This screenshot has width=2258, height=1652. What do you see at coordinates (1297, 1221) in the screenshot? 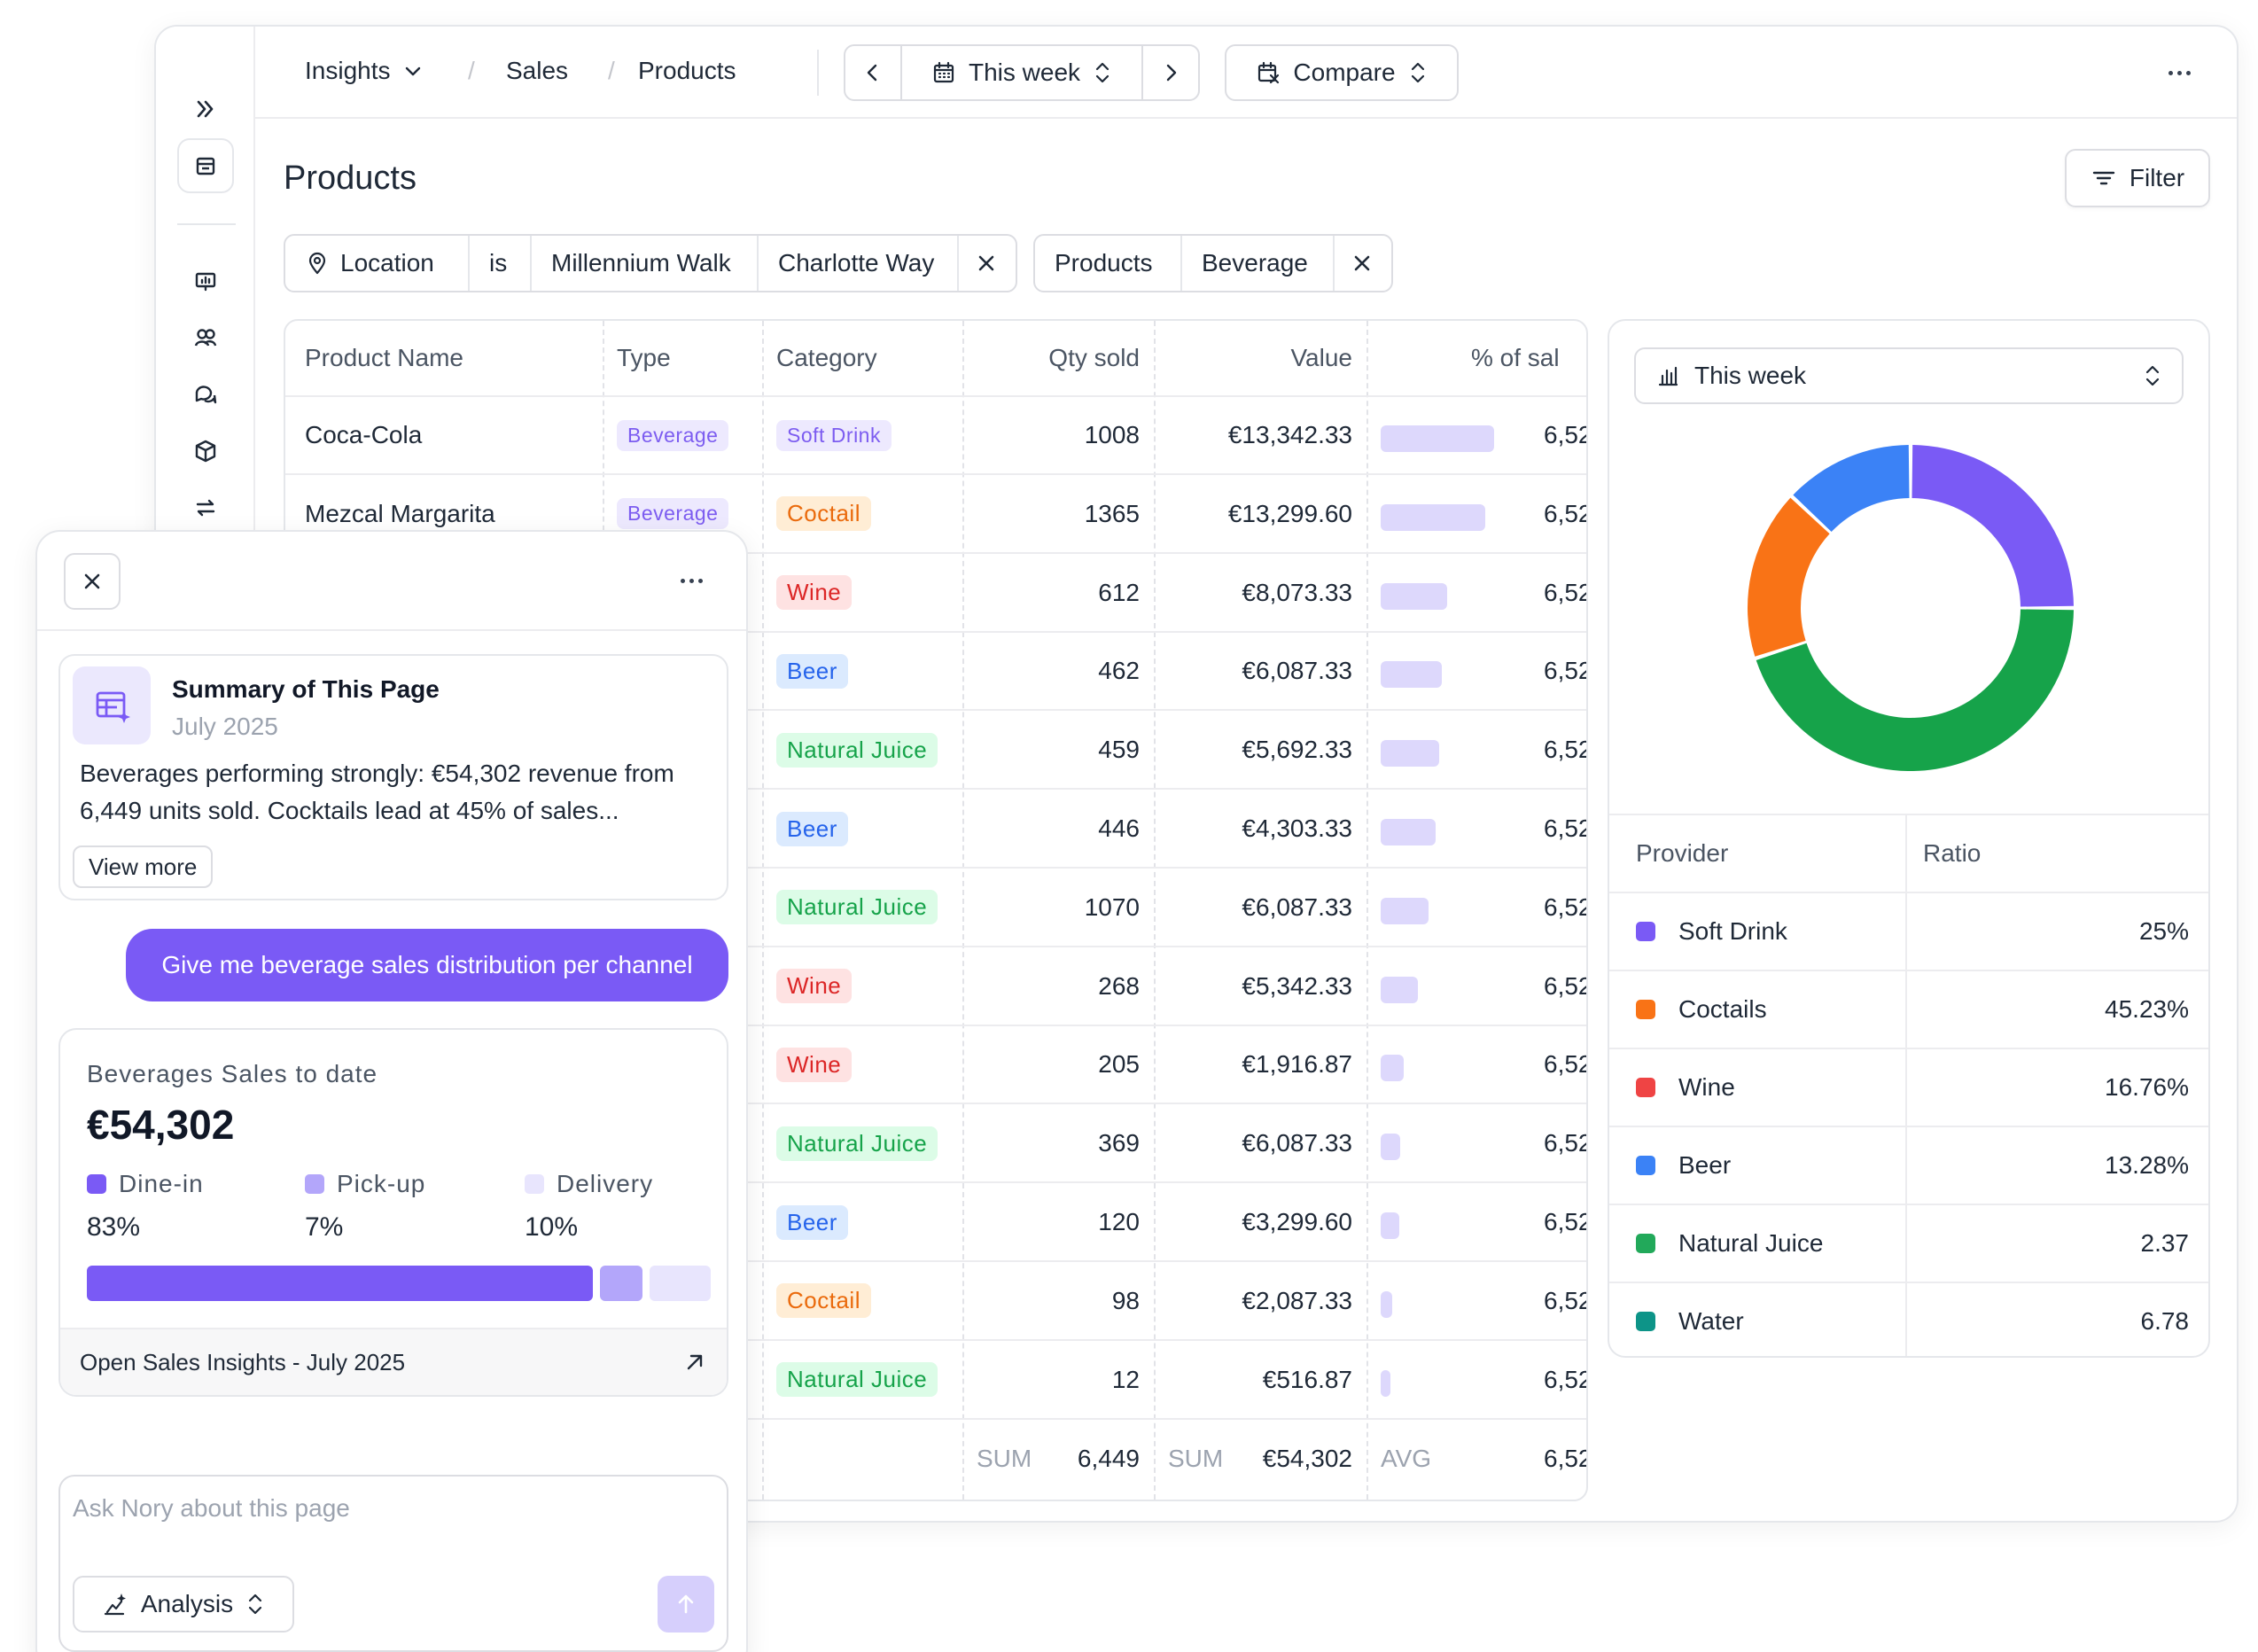
I see `value-cell: €3,299.60` at bounding box center [1297, 1221].